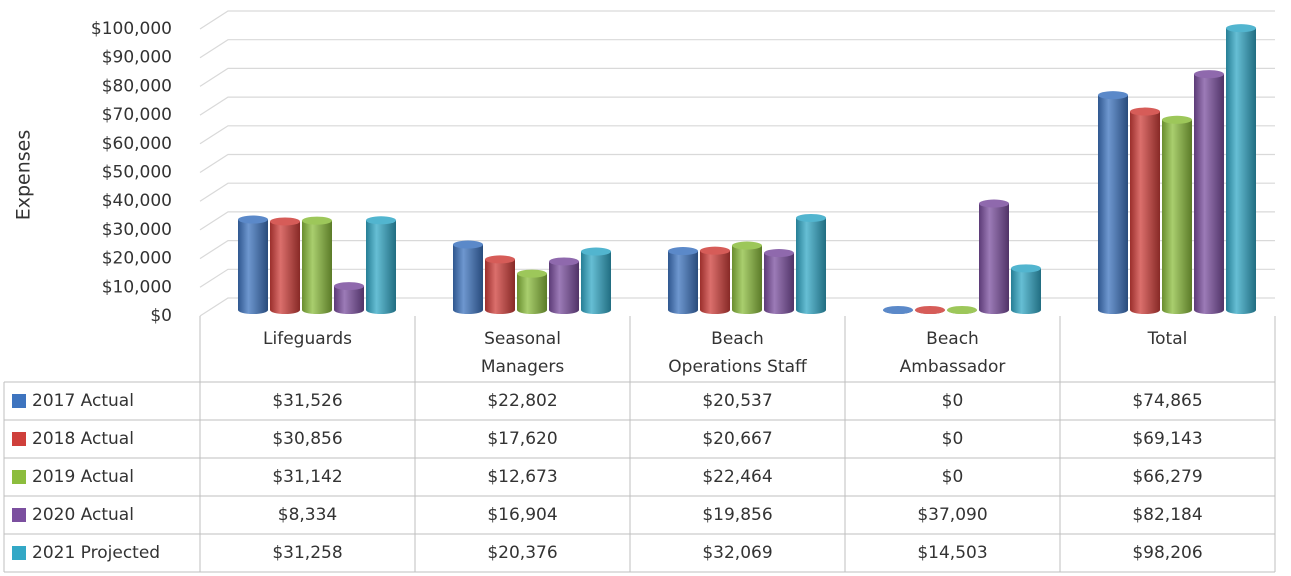 The height and width of the screenshot is (576, 1291). What do you see at coordinates (1167, 339) in the screenshot?
I see `x-tick-label: Total` at bounding box center [1167, 339].